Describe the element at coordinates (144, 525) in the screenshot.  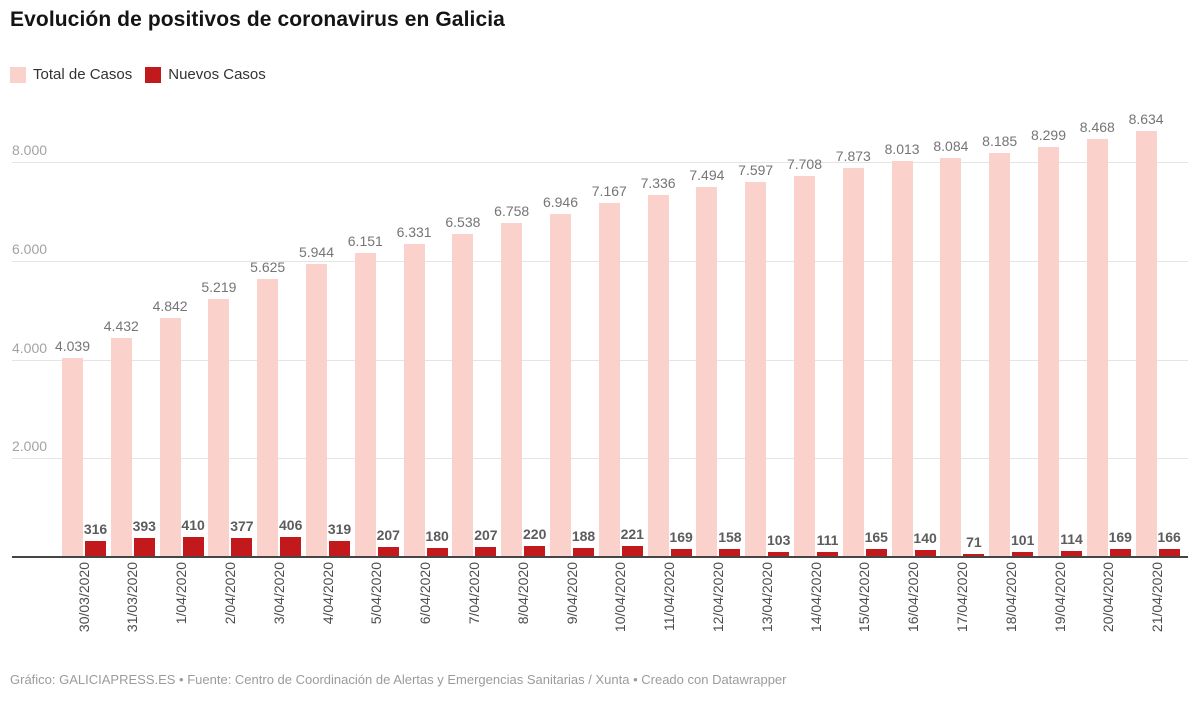
I see `nuevos-casos-value-label: 393` at that location.